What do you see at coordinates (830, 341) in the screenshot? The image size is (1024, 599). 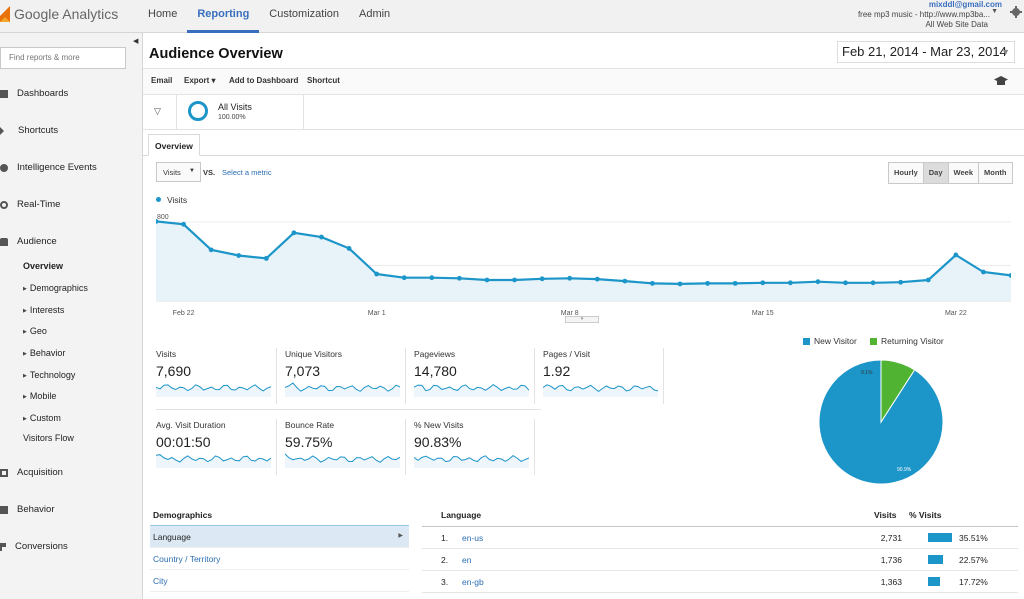 I see `legend-new-visitor: New Visitor` at bounding box center [830, 341].